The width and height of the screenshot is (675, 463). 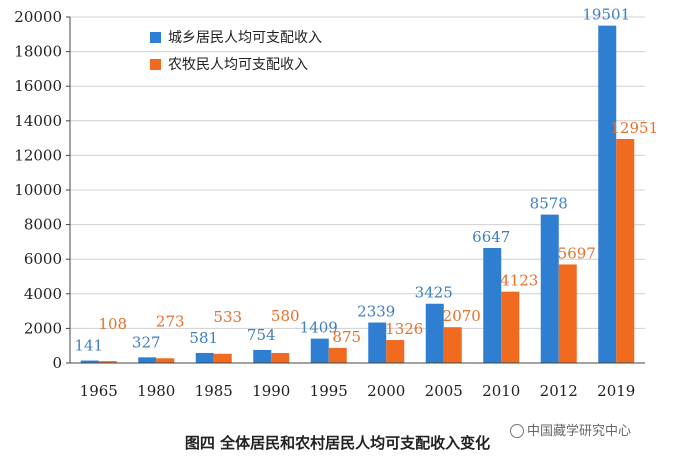 What do you see at coordinates (38, 155) in the screenshot?
I see `y-tick-label: 12000` at bounding box center [38, 155].